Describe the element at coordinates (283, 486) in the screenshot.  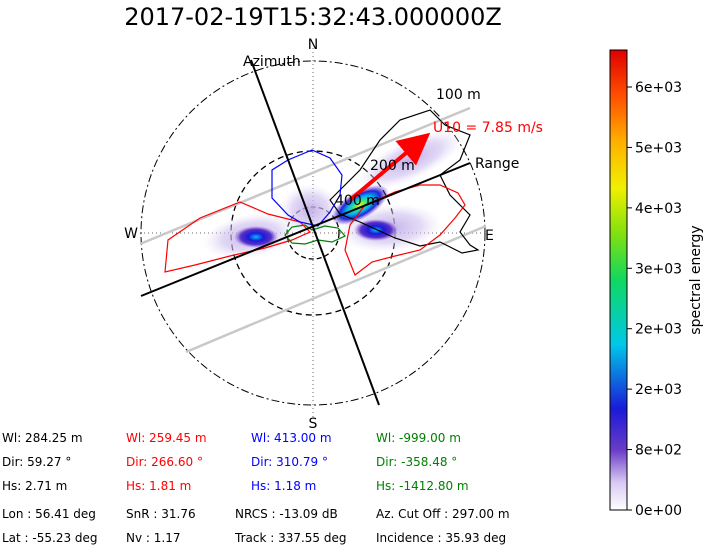
I see `stat-cell: Hs: 1.18 m` at that location.